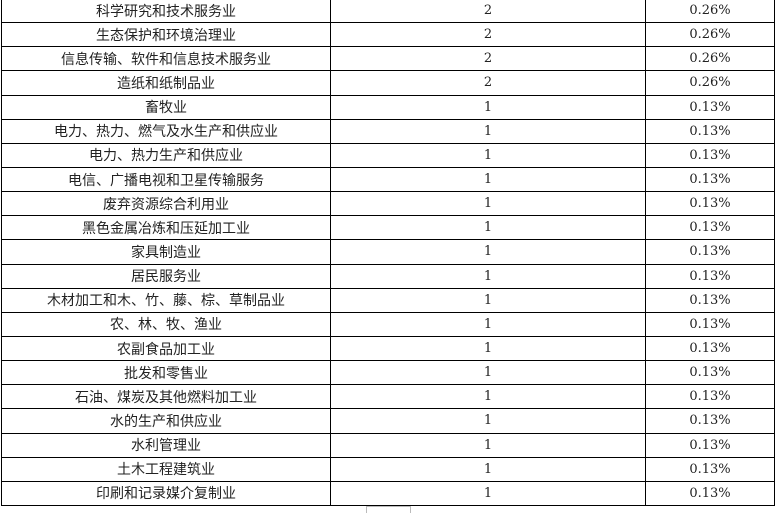  I want to click on industry-cell: 废弃资源综合利用业, so click(166, 204).